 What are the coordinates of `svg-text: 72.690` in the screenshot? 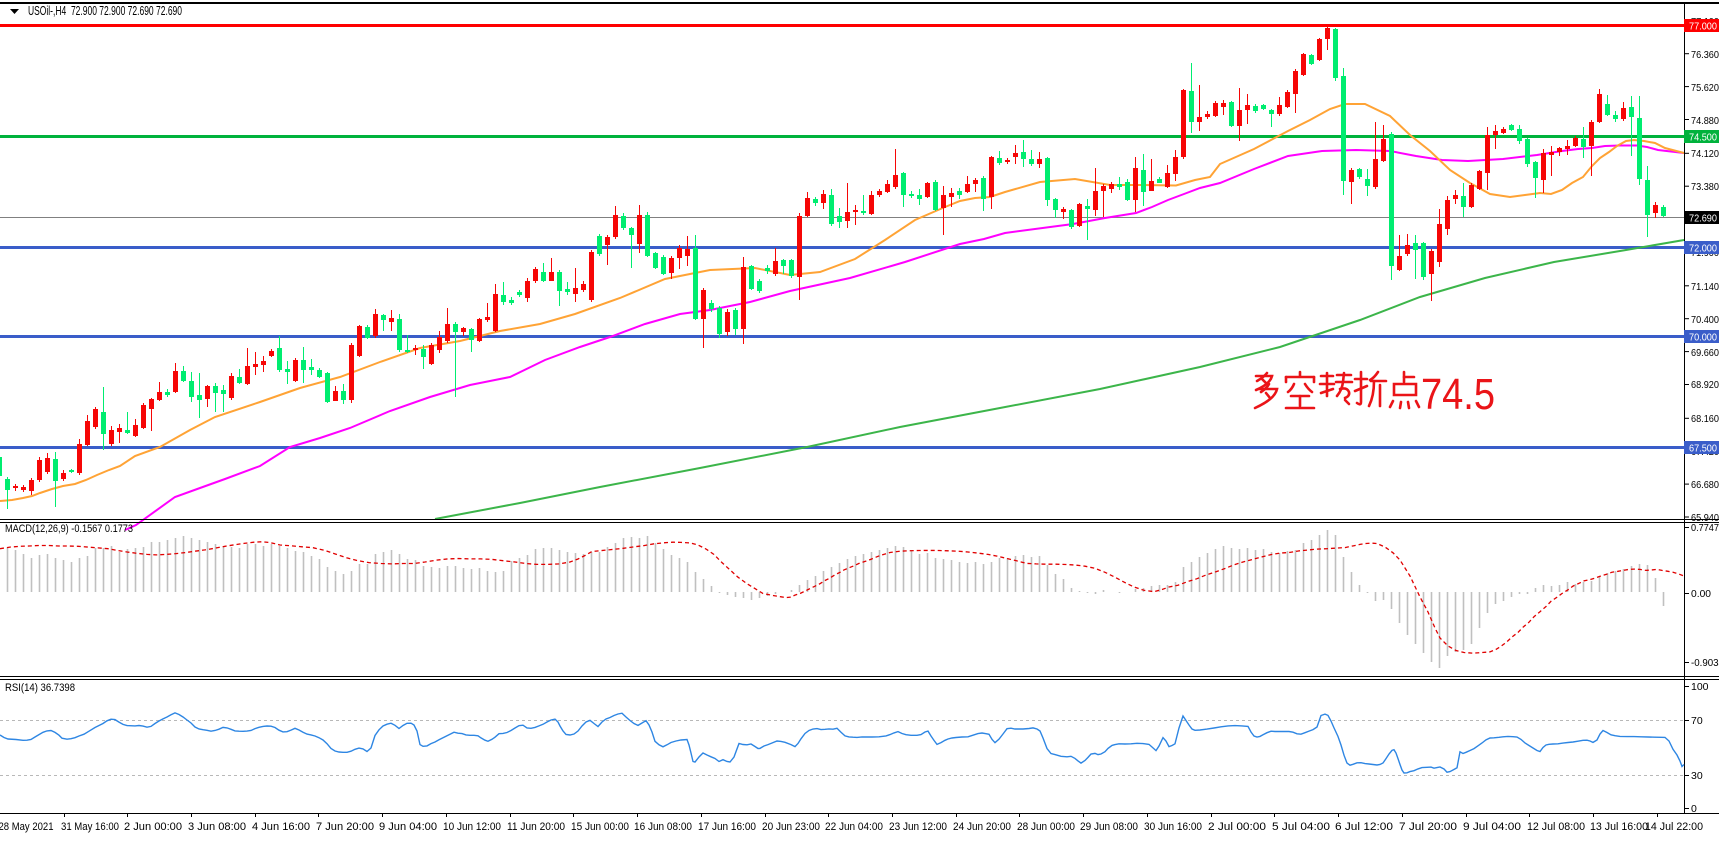 It's located at (1703, 219).